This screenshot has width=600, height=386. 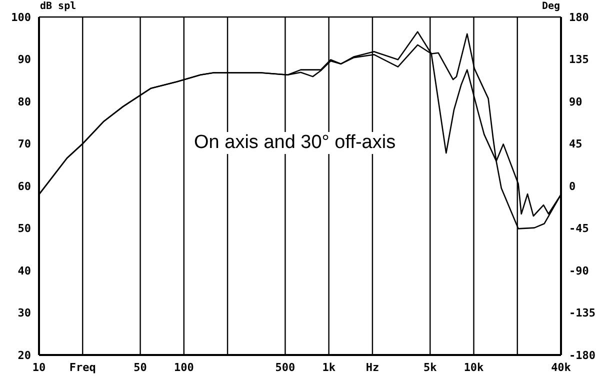 What do you see at coordinates (551, 7) in the screenshot?
I see `y2-axis-title: Deg` at bounding box center [551, 7].